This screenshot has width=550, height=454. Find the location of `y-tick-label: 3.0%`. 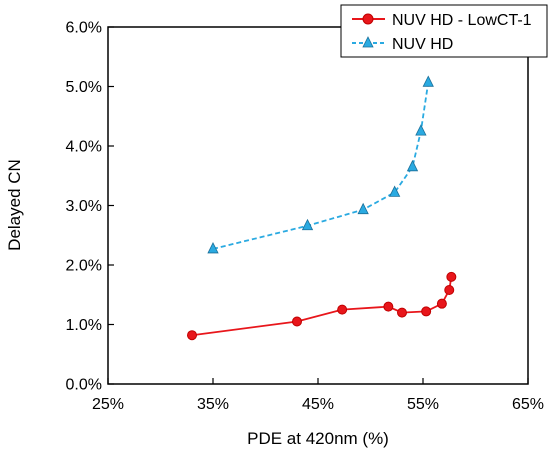

y-tick-label: 3.0% is located at coordinates (84, 206).